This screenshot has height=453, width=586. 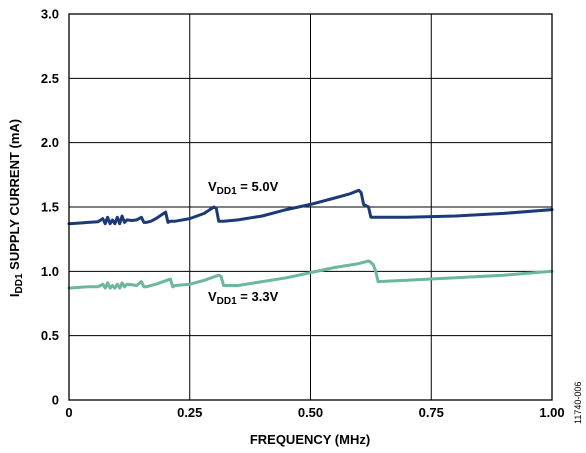 I want to click on series-label-5v: VDD1 = 5.0V, so click(x=243, y=188).